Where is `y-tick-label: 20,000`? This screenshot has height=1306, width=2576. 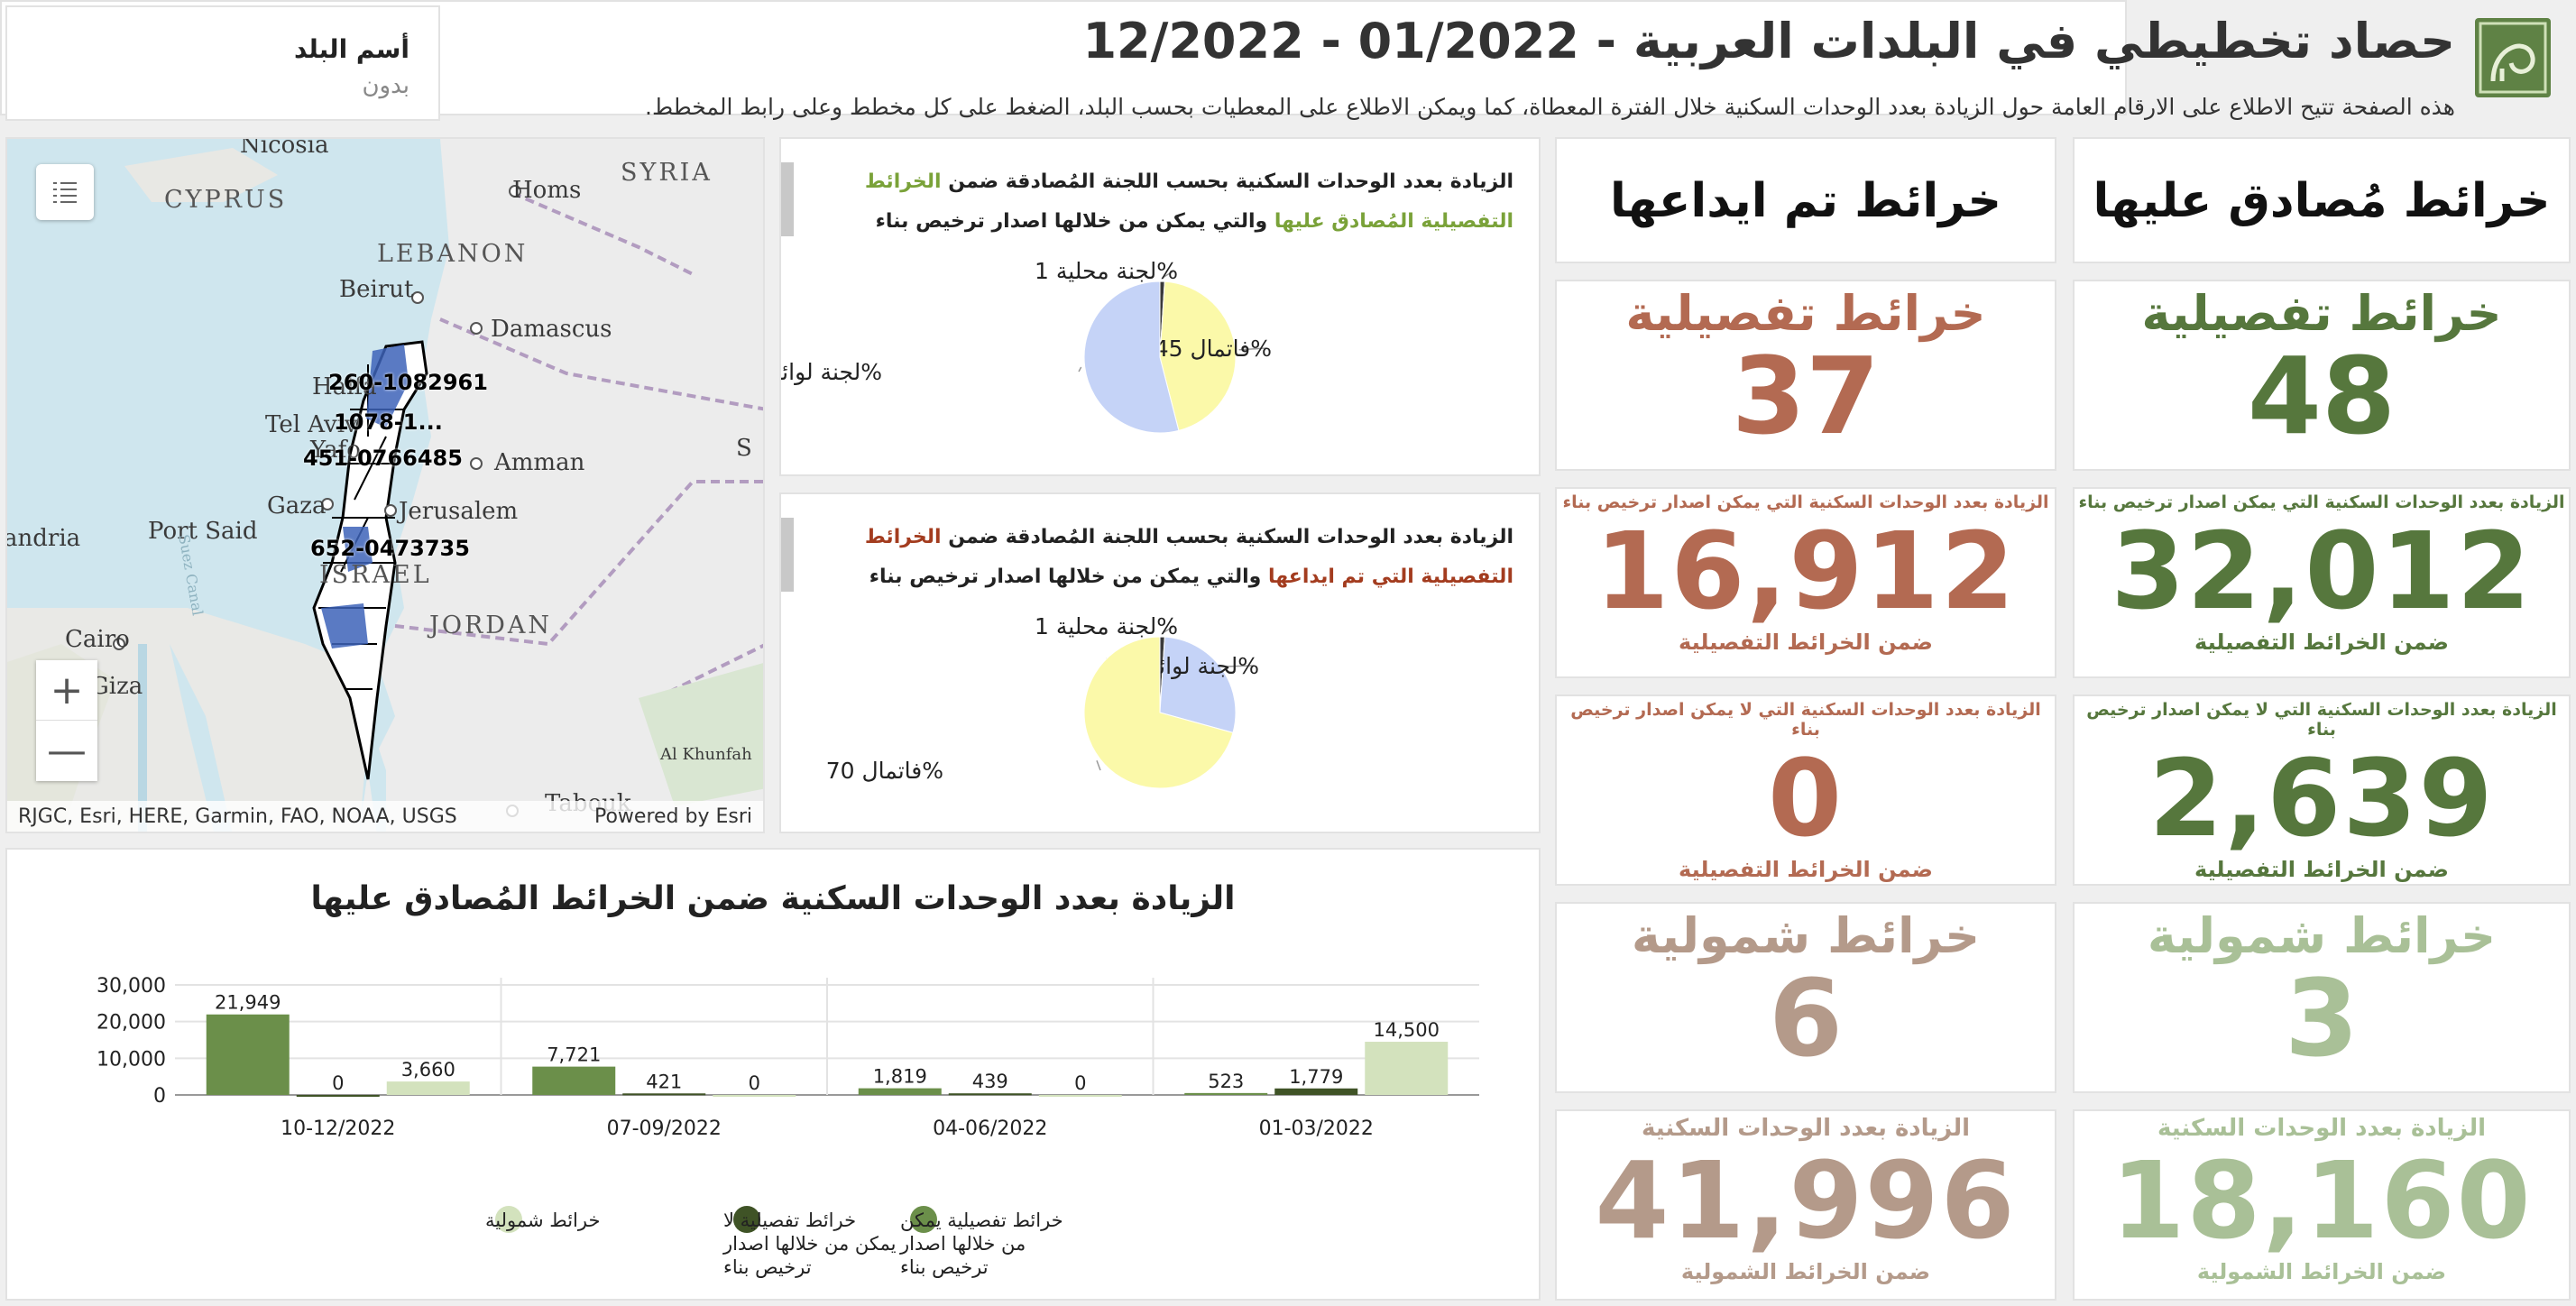 y-tick-label: 20,000 is located at coordinates (131, 1023).